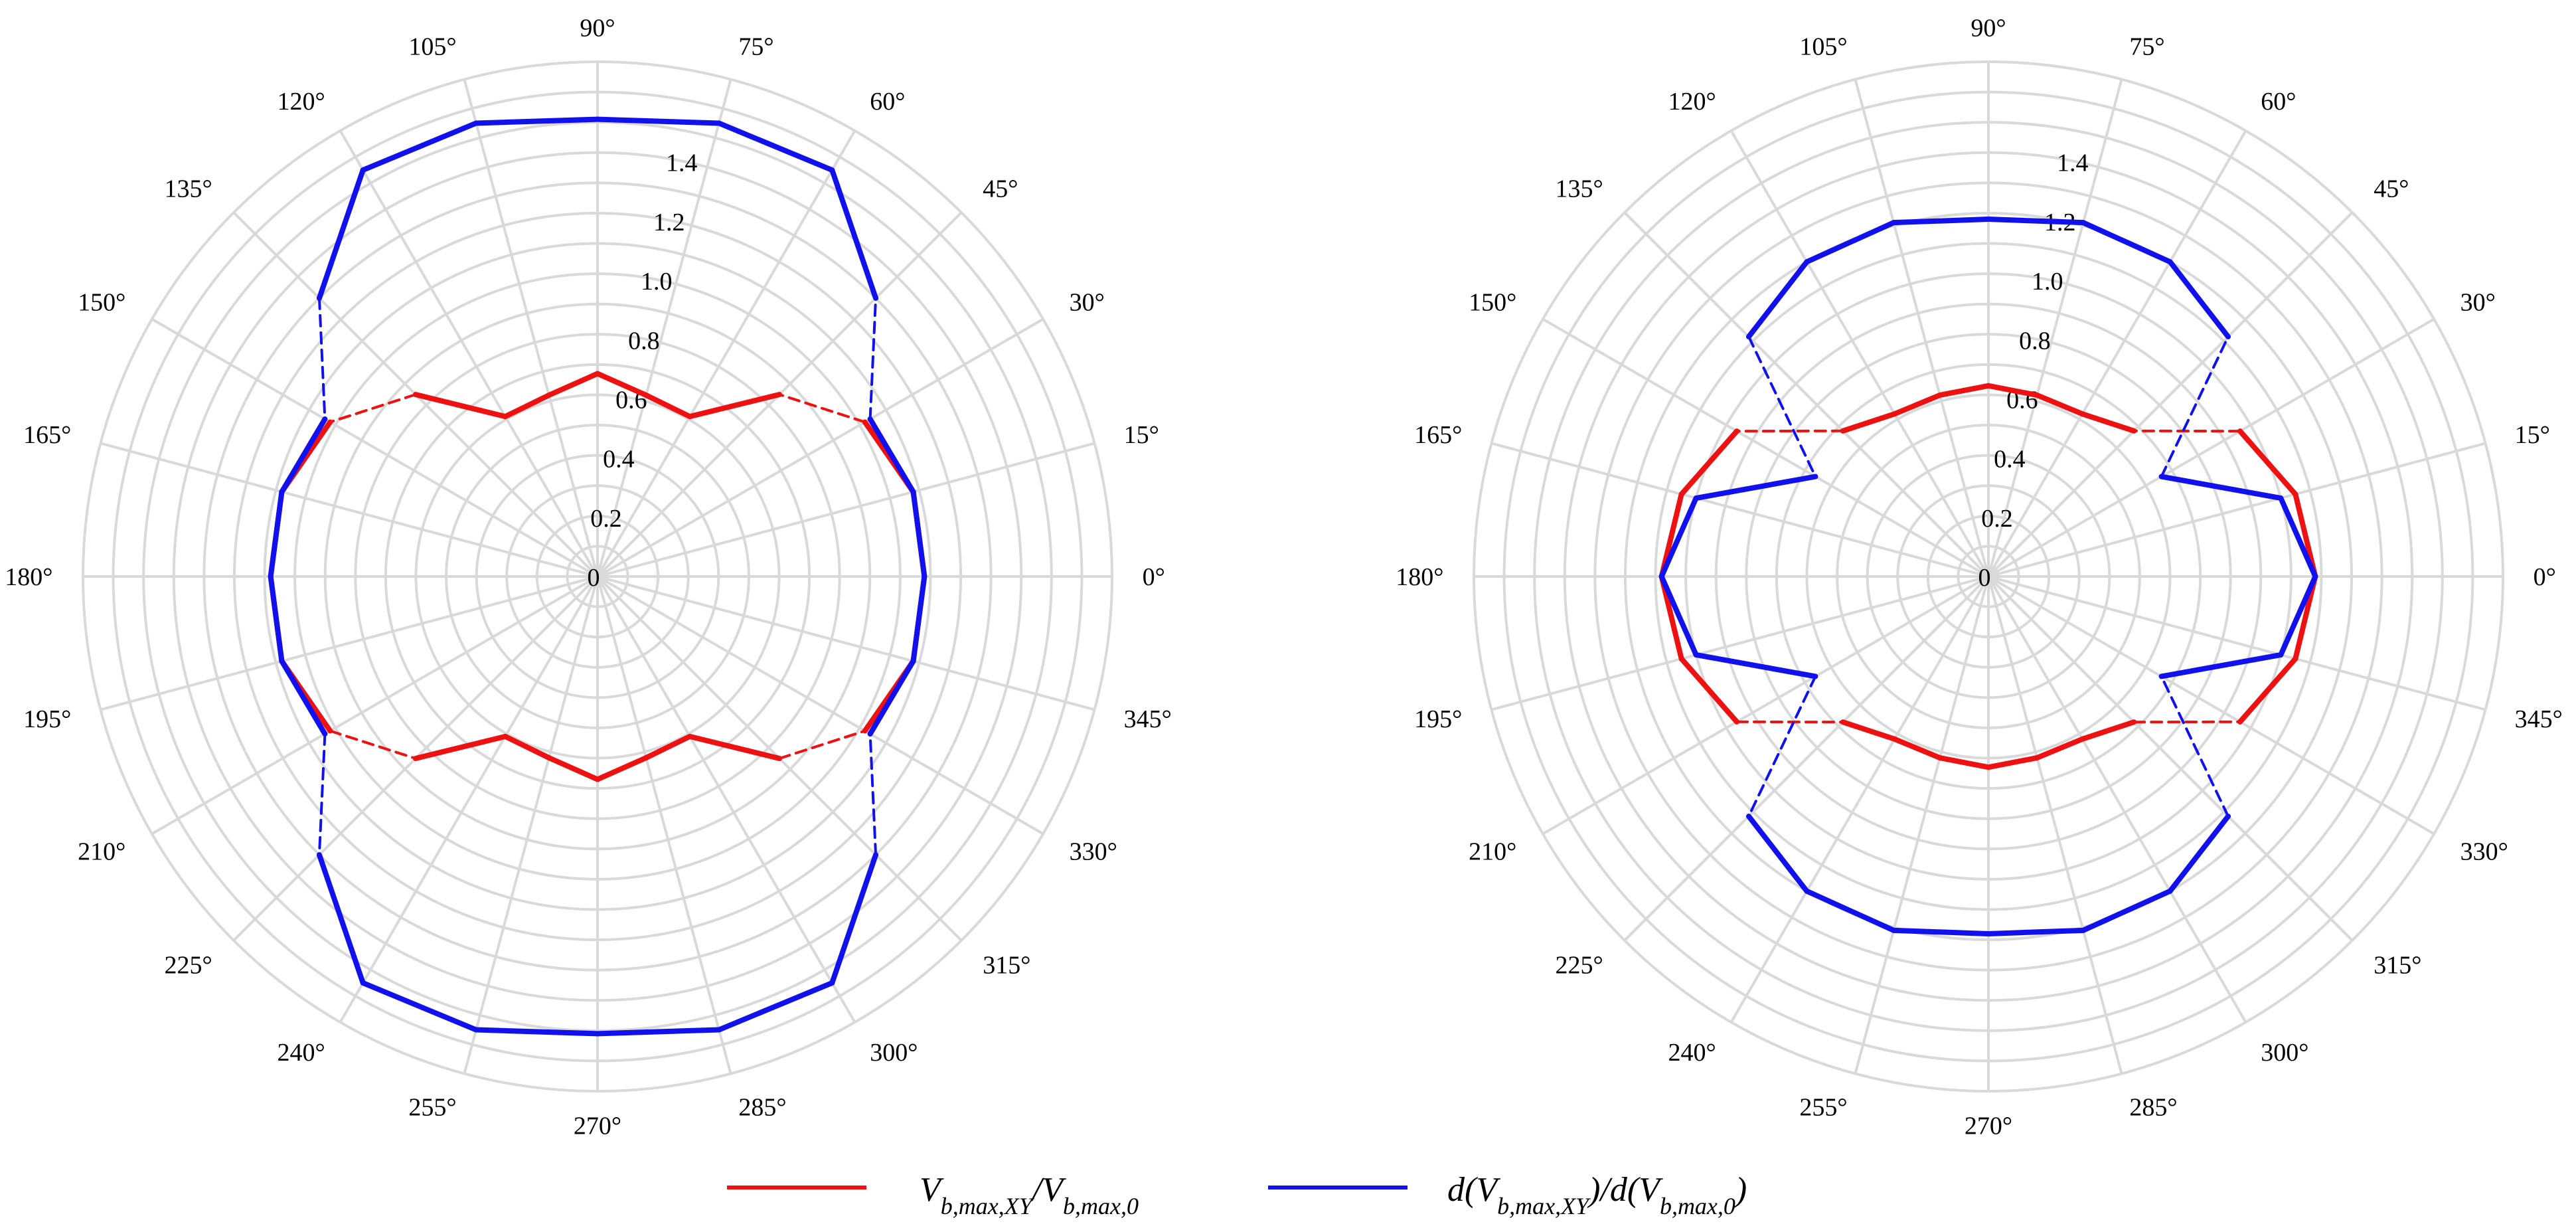 This screenshot has width=2576, height=1232. I want to click on series-blue, so click(1988, 576).